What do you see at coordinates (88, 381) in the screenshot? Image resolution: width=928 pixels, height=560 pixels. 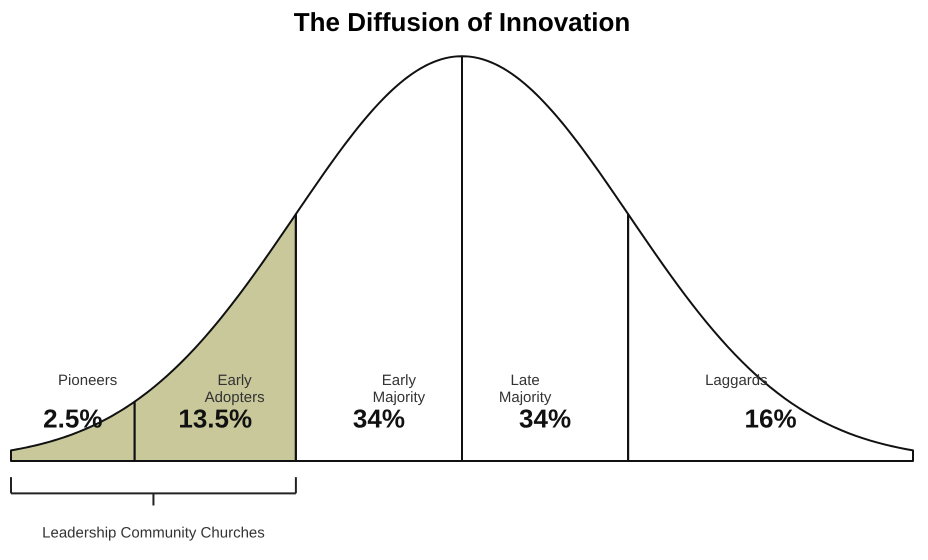 I see `category-label: Pioneers` at bounding box center [88, 381].